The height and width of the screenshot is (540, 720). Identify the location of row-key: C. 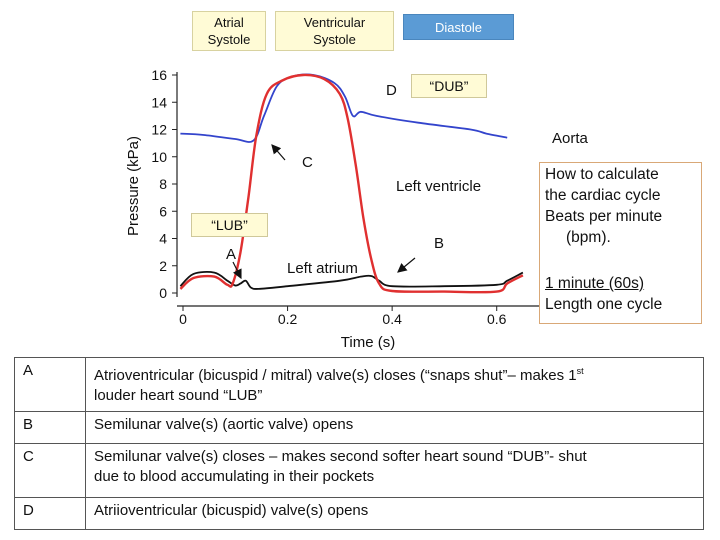
(50, 470).